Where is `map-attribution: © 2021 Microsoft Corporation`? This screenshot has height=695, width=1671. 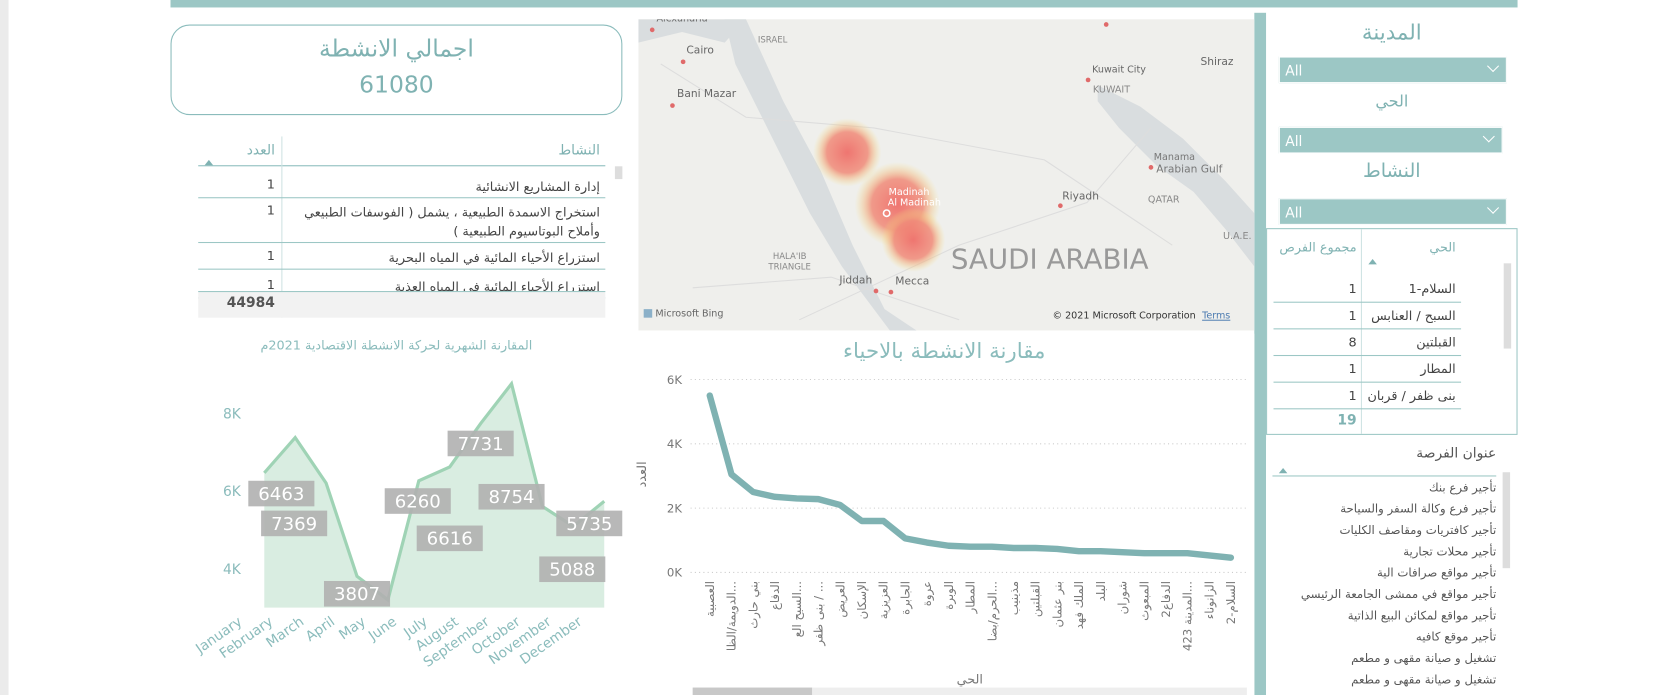 map-attribution: © 2021 Microsoft Corporation is located at coordinates (1123, 316).